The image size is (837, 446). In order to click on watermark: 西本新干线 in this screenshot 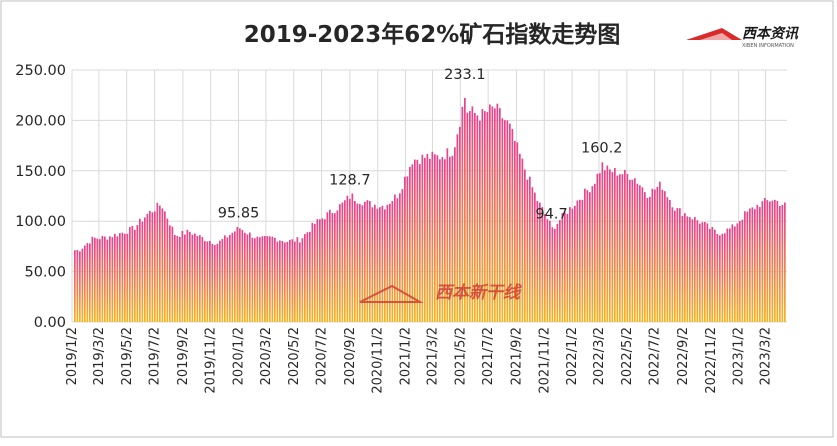, I will do `click(440, 293)`.